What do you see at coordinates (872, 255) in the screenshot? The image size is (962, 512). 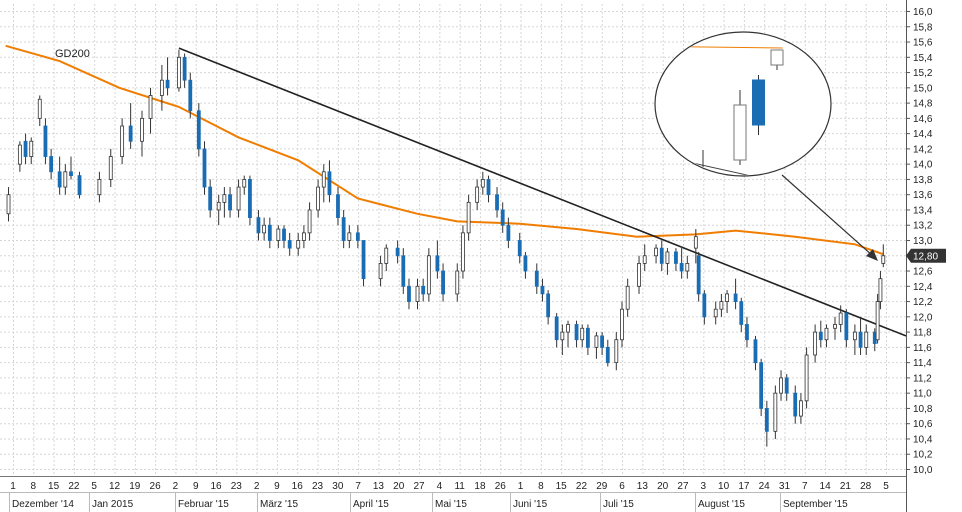 I see `inset-pointer-head` at bounding box center [872, 255].